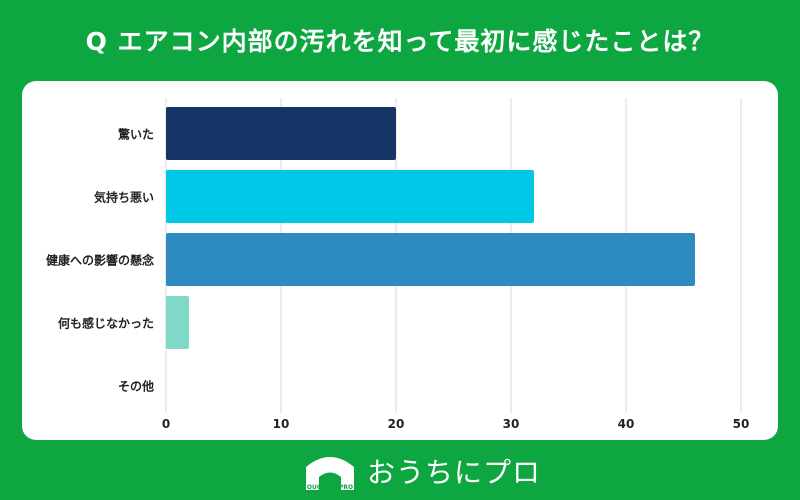  I want to click on x-tick-label: 50, so click(741, 424).